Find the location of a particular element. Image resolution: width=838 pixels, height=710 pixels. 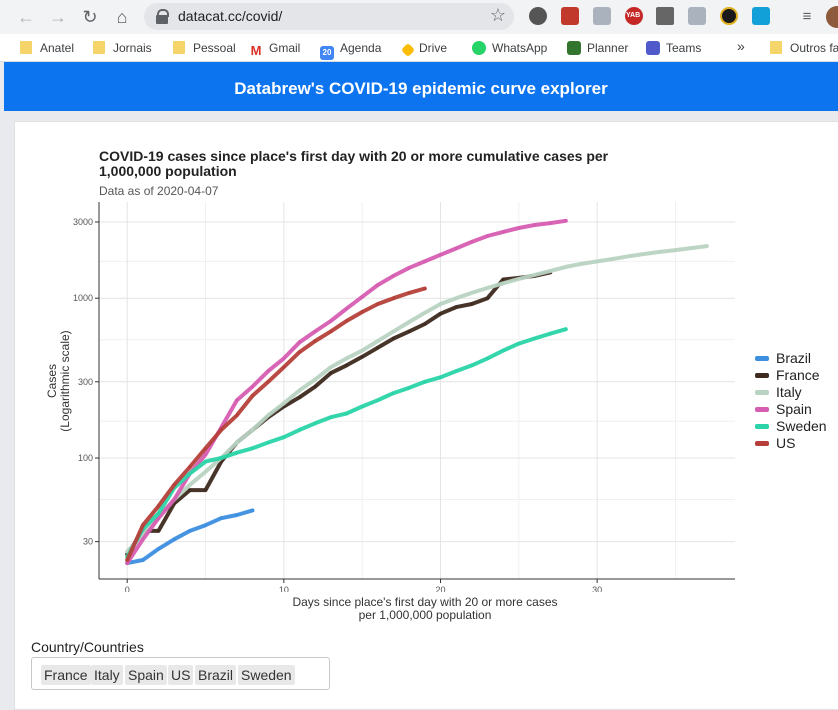

x-tick-label: 30 is located at coordinates (597, 588).